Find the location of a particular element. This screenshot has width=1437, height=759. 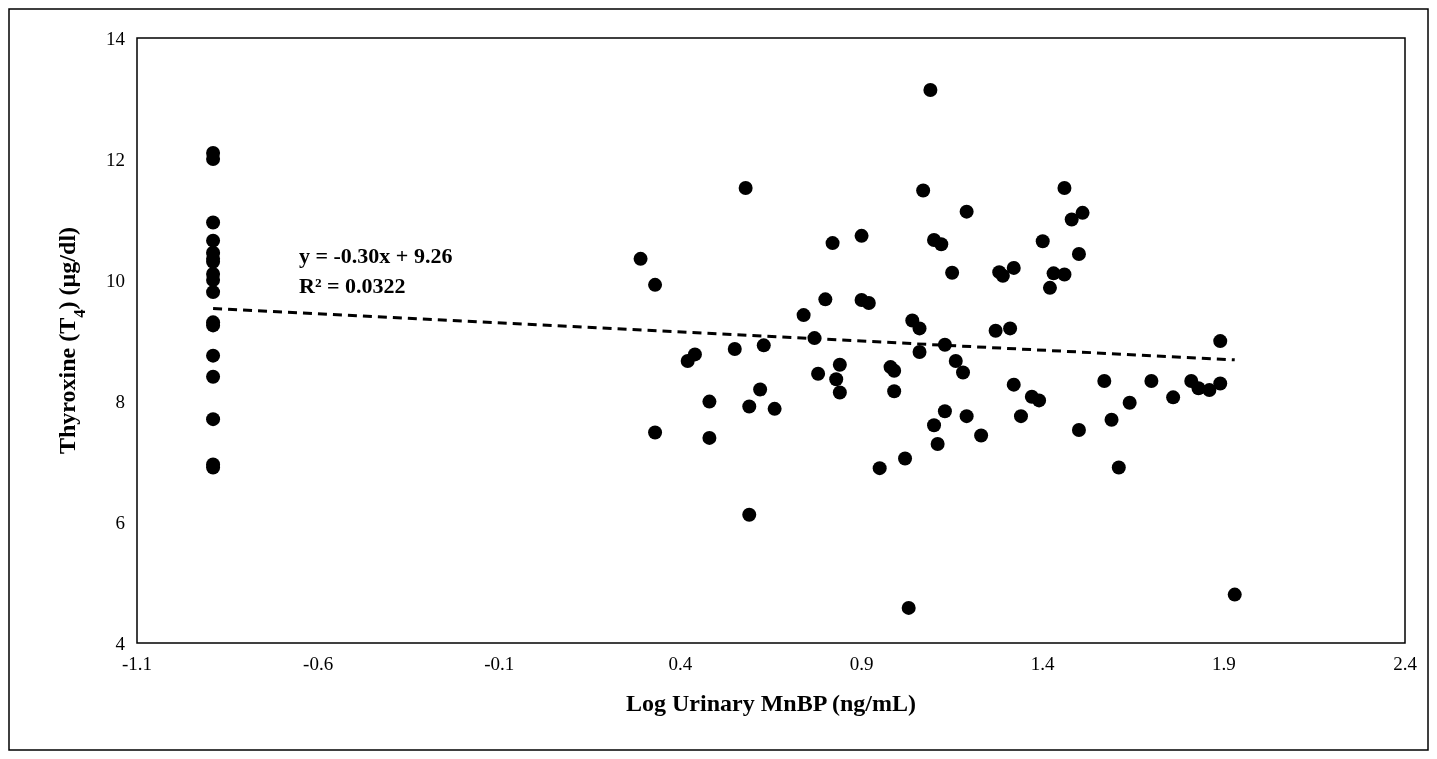

x-tick-label: -0.1 is located at coordinates (499, 663).